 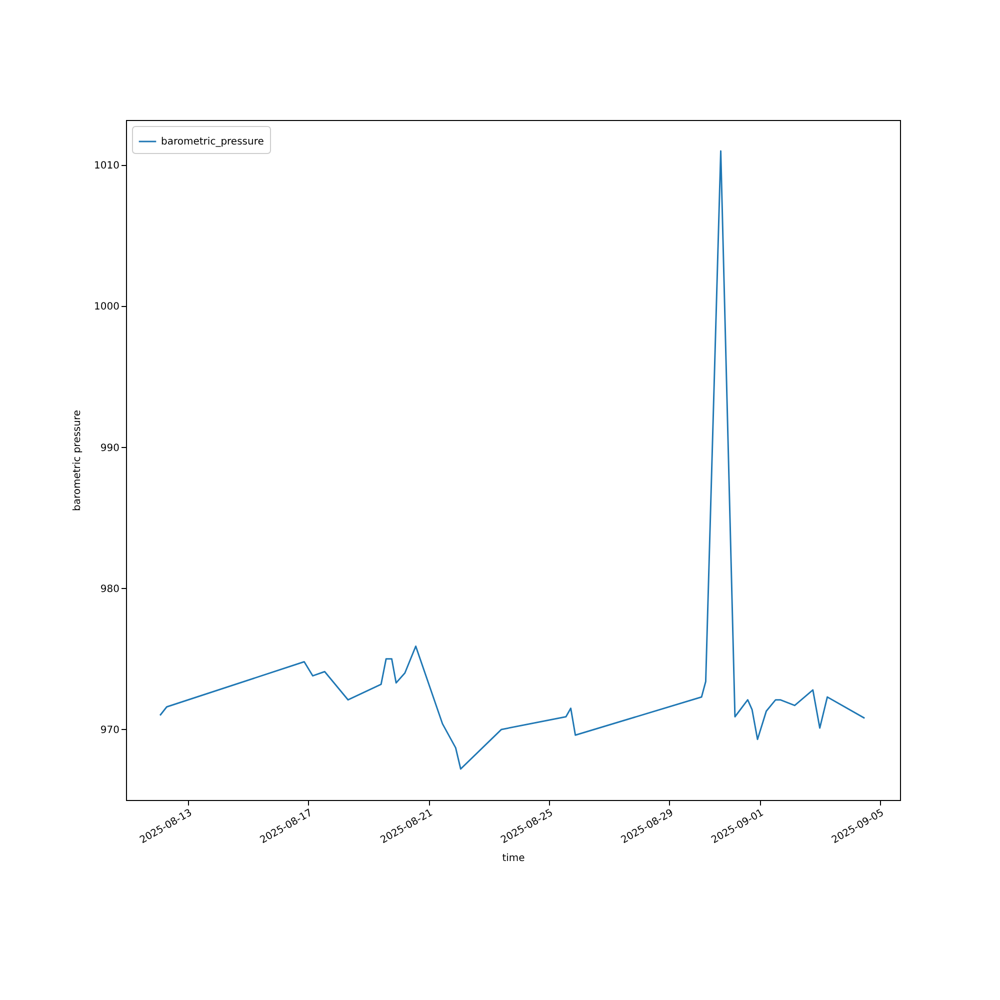 What do you see at coordinates (110, 730) in the screenshot?
I see `y-tick-label: 970` at bounding box center [110, 730].